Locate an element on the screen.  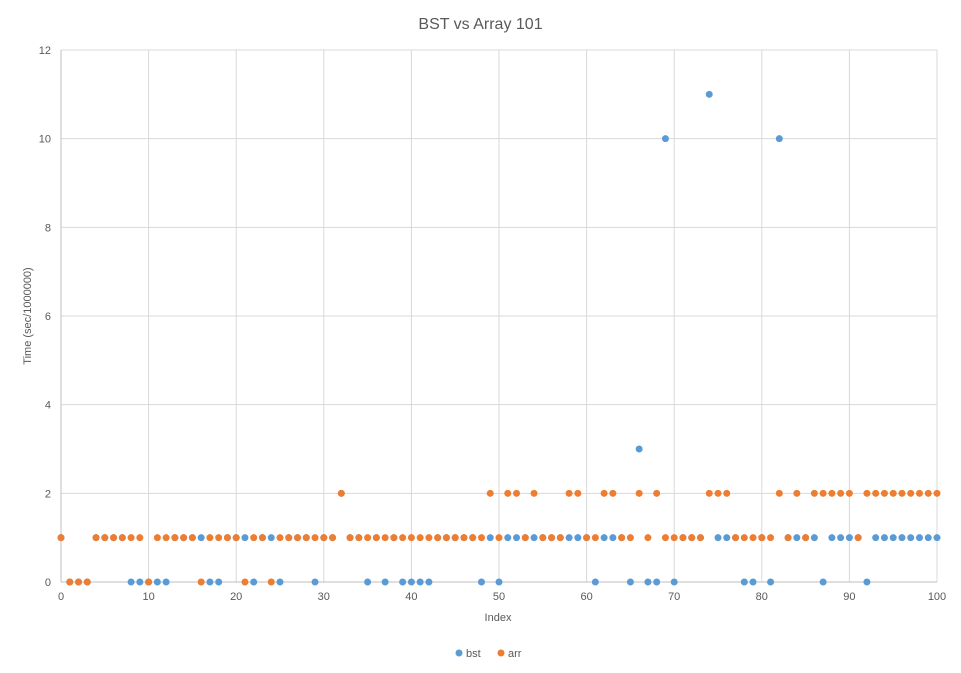
x-tick-label-9: 90 is located at coordinates (849, 597).